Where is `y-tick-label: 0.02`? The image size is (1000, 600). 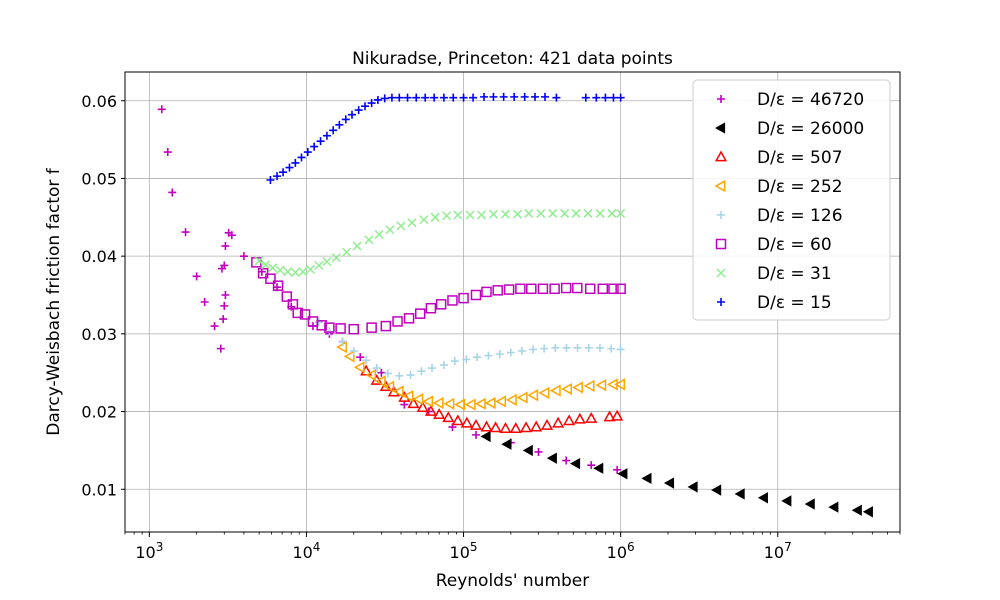 y-tick-label: 0.02 is located at coordinates (99, 412).